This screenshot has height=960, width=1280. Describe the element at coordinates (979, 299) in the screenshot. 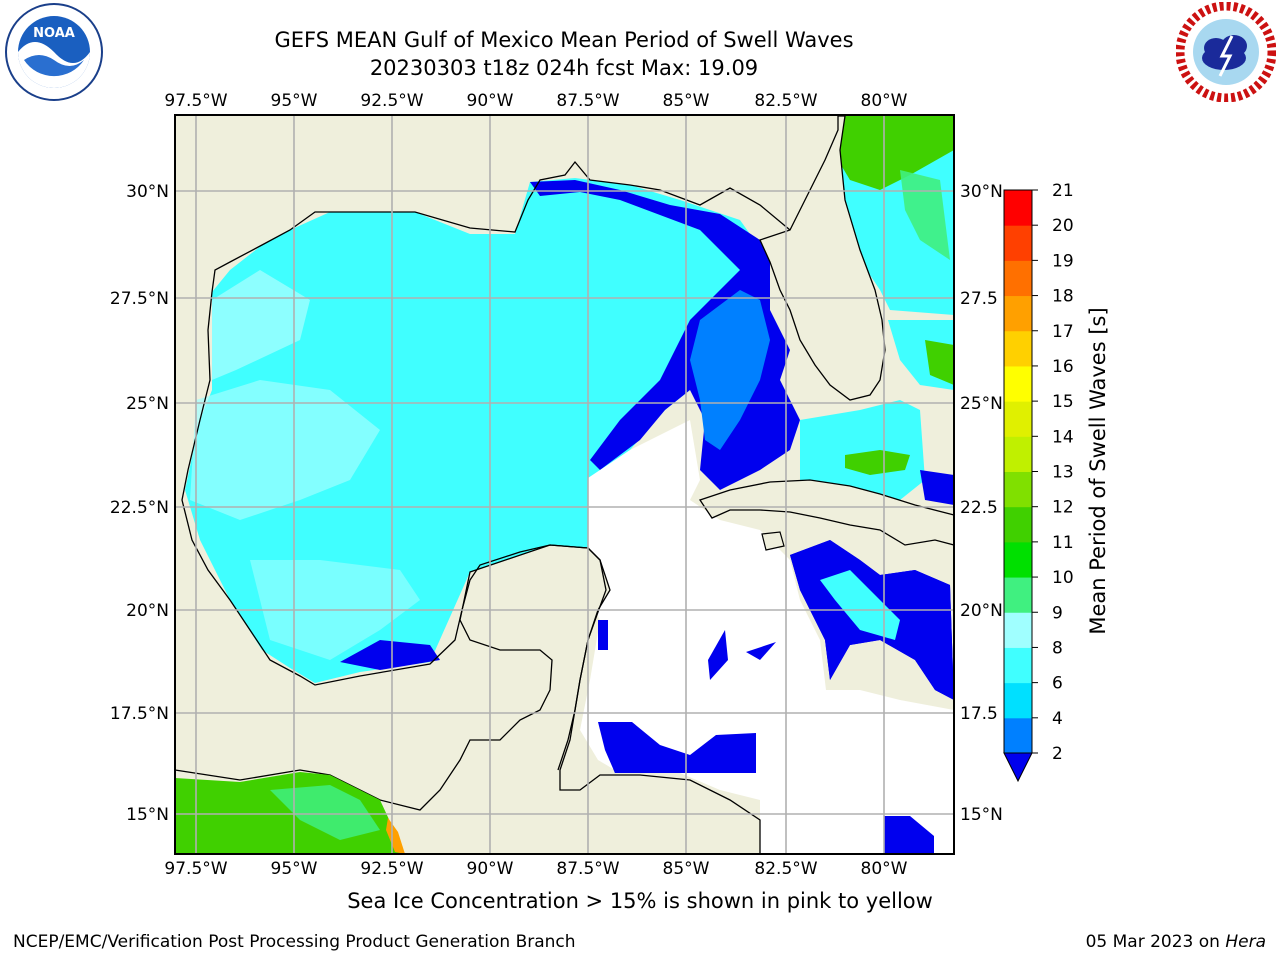

I see `lat-label: 27.5` at that location.